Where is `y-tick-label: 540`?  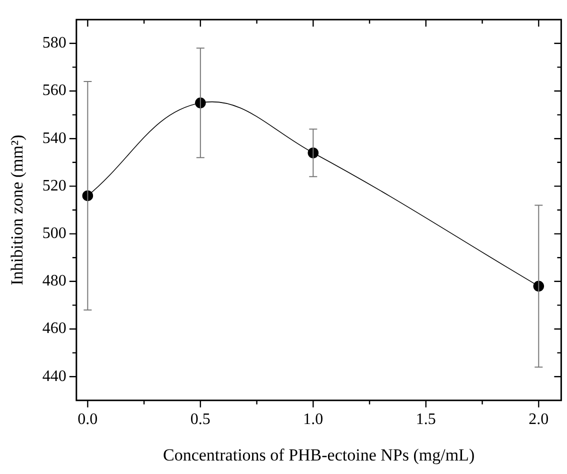
y-tick-label: 540 is located at coordinates (54, 138).